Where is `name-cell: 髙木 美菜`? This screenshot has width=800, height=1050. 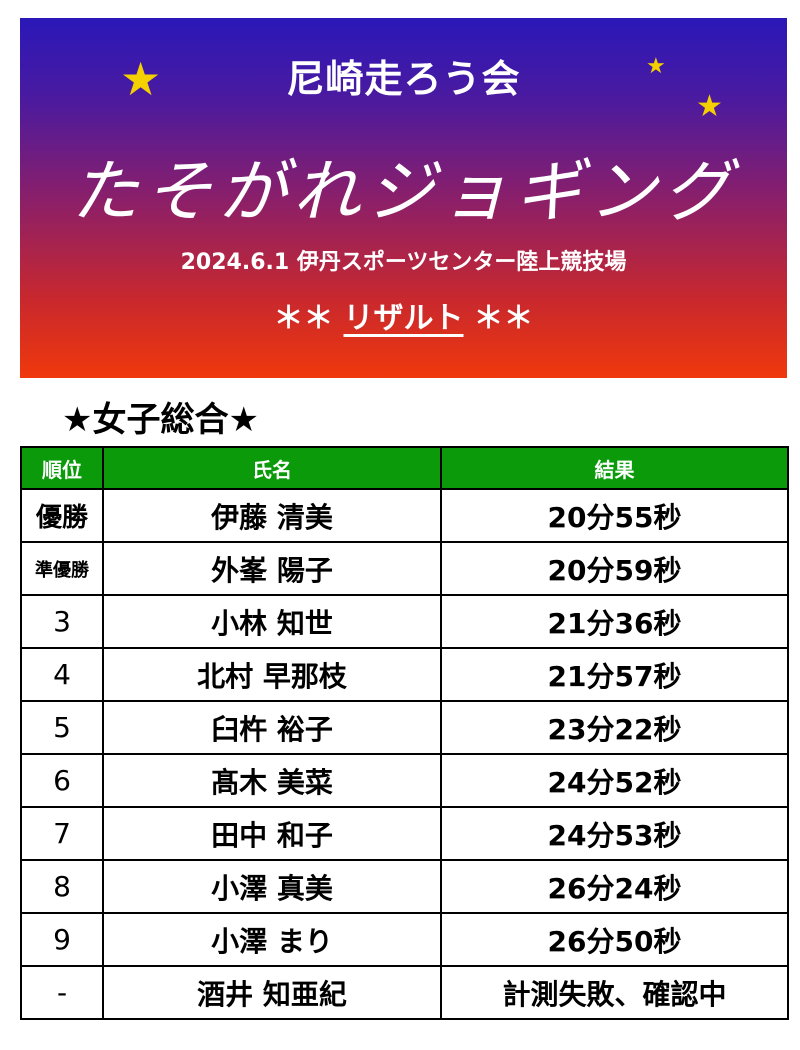
name-cell: 髙木 美菜 is located at coordinates (272, 780).